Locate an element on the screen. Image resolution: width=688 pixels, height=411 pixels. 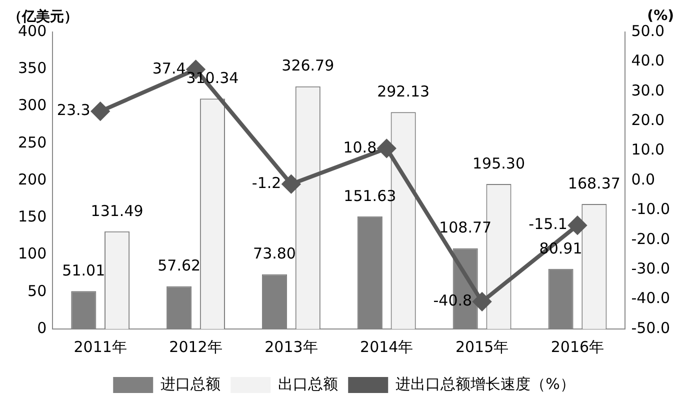
data-label: 10.8 is located at coordinates (360, 147).